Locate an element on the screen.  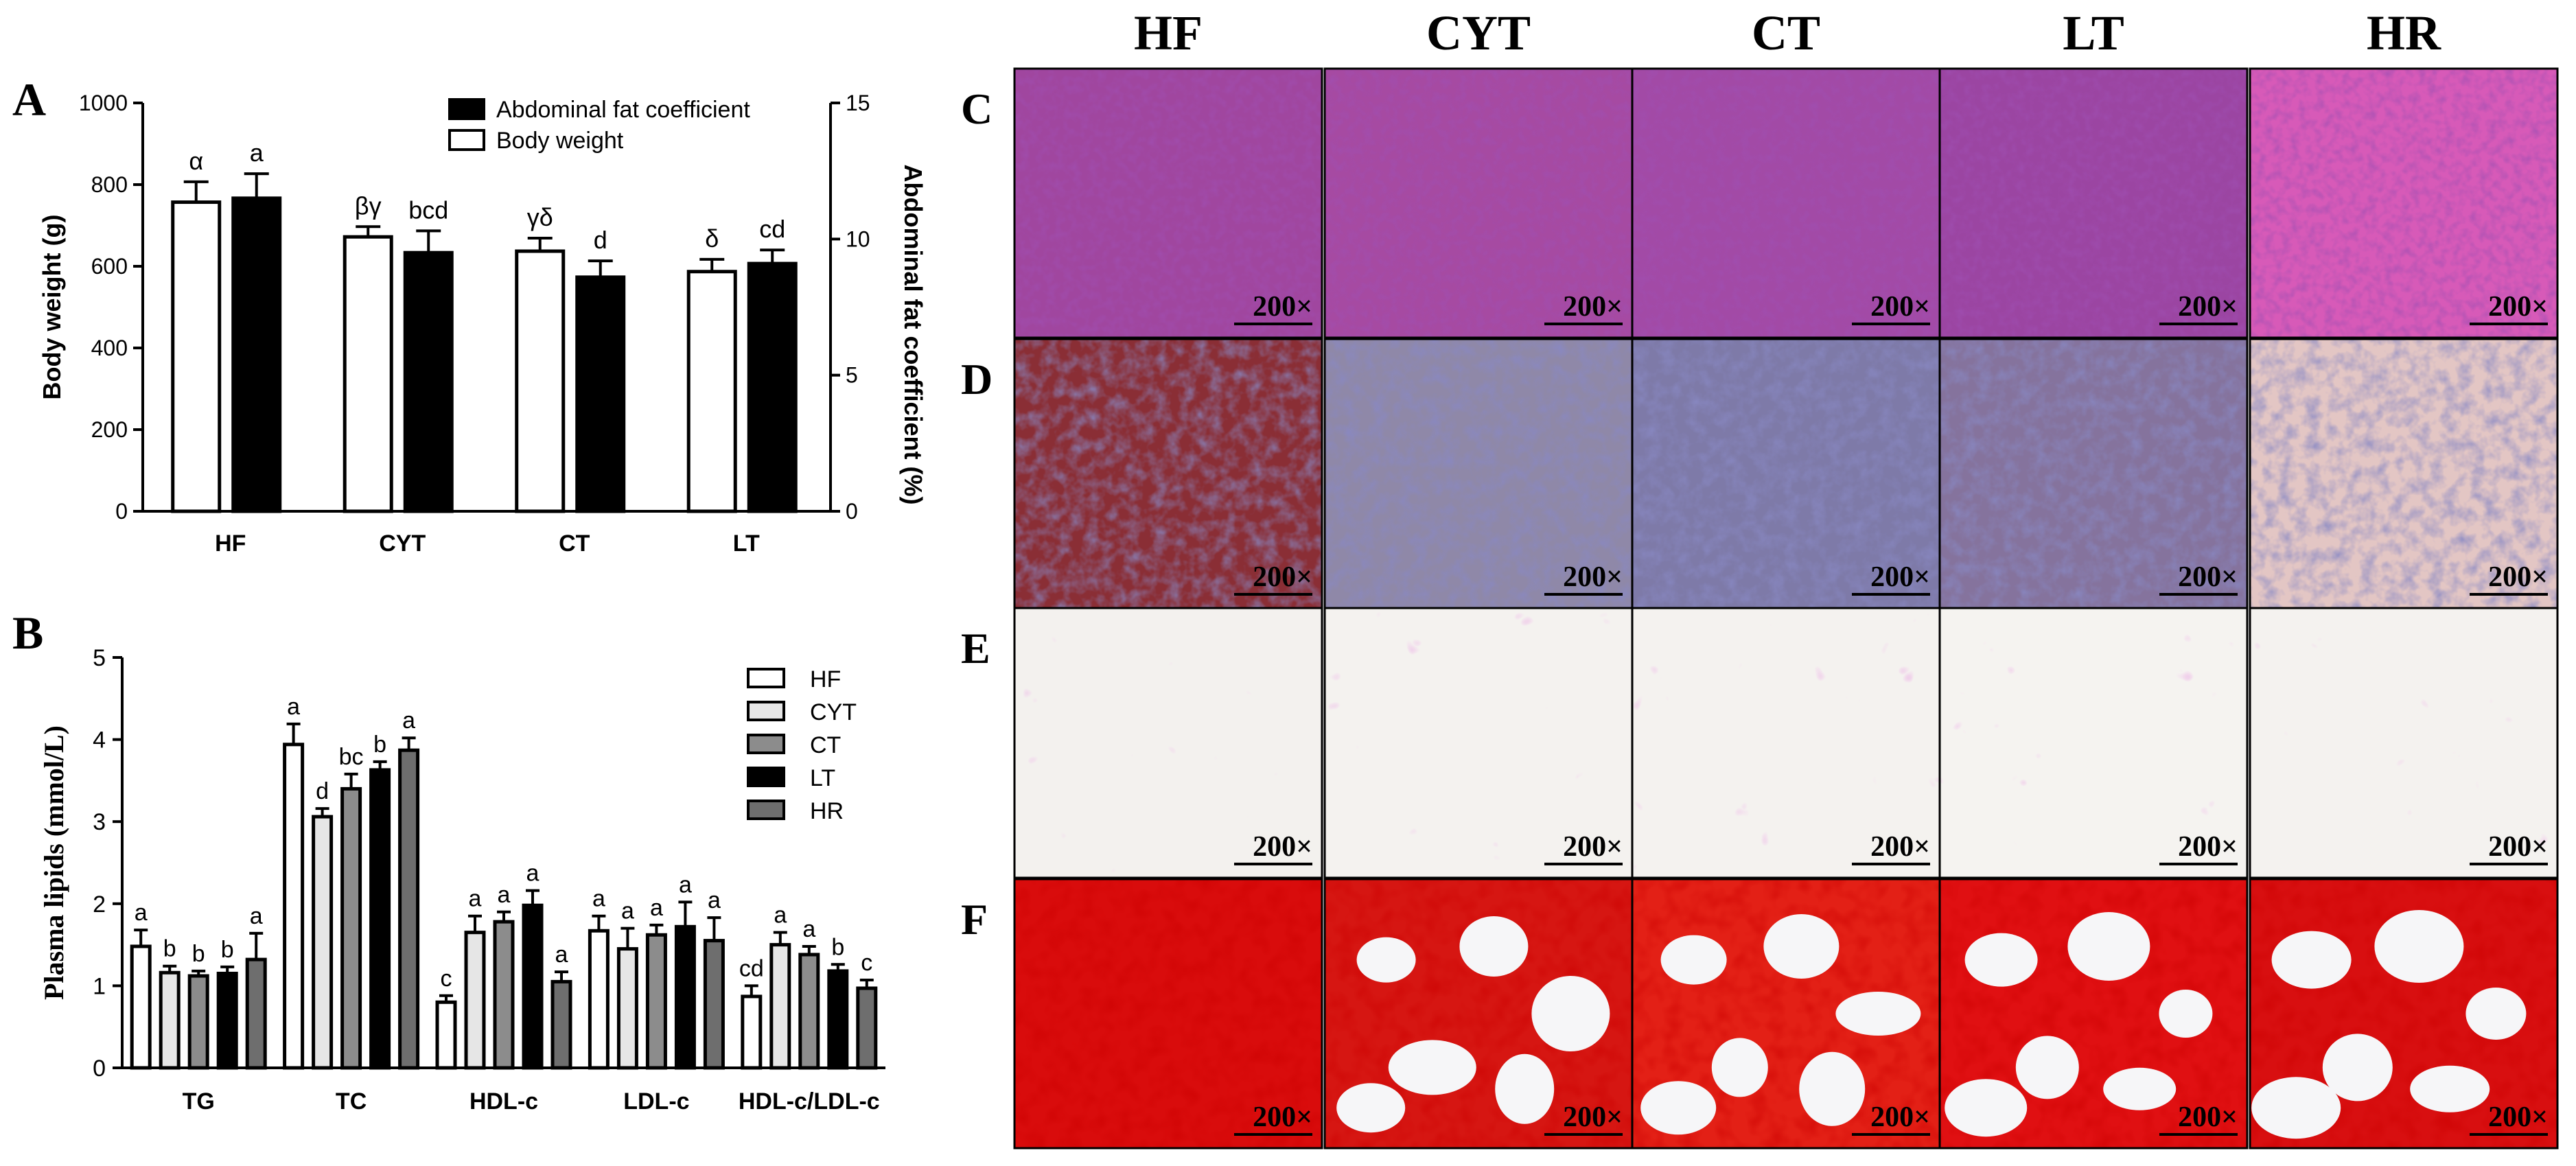
y2-axis-title: Abdominal fat coefficient (%) is located at coordinates (913, 334).